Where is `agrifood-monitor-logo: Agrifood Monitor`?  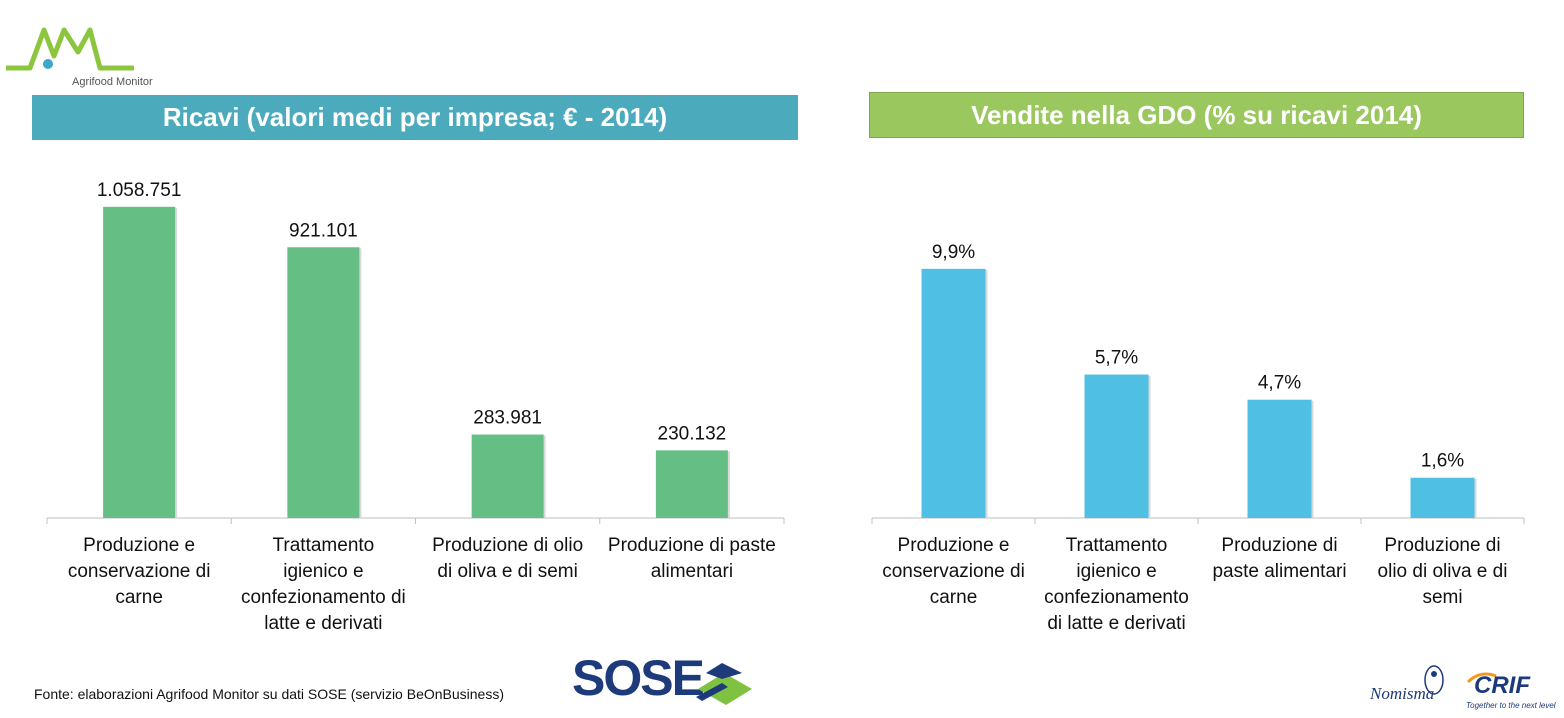 agrifood-monitor-logo: Agrifood Monitor is located at coordinates (84, 55).